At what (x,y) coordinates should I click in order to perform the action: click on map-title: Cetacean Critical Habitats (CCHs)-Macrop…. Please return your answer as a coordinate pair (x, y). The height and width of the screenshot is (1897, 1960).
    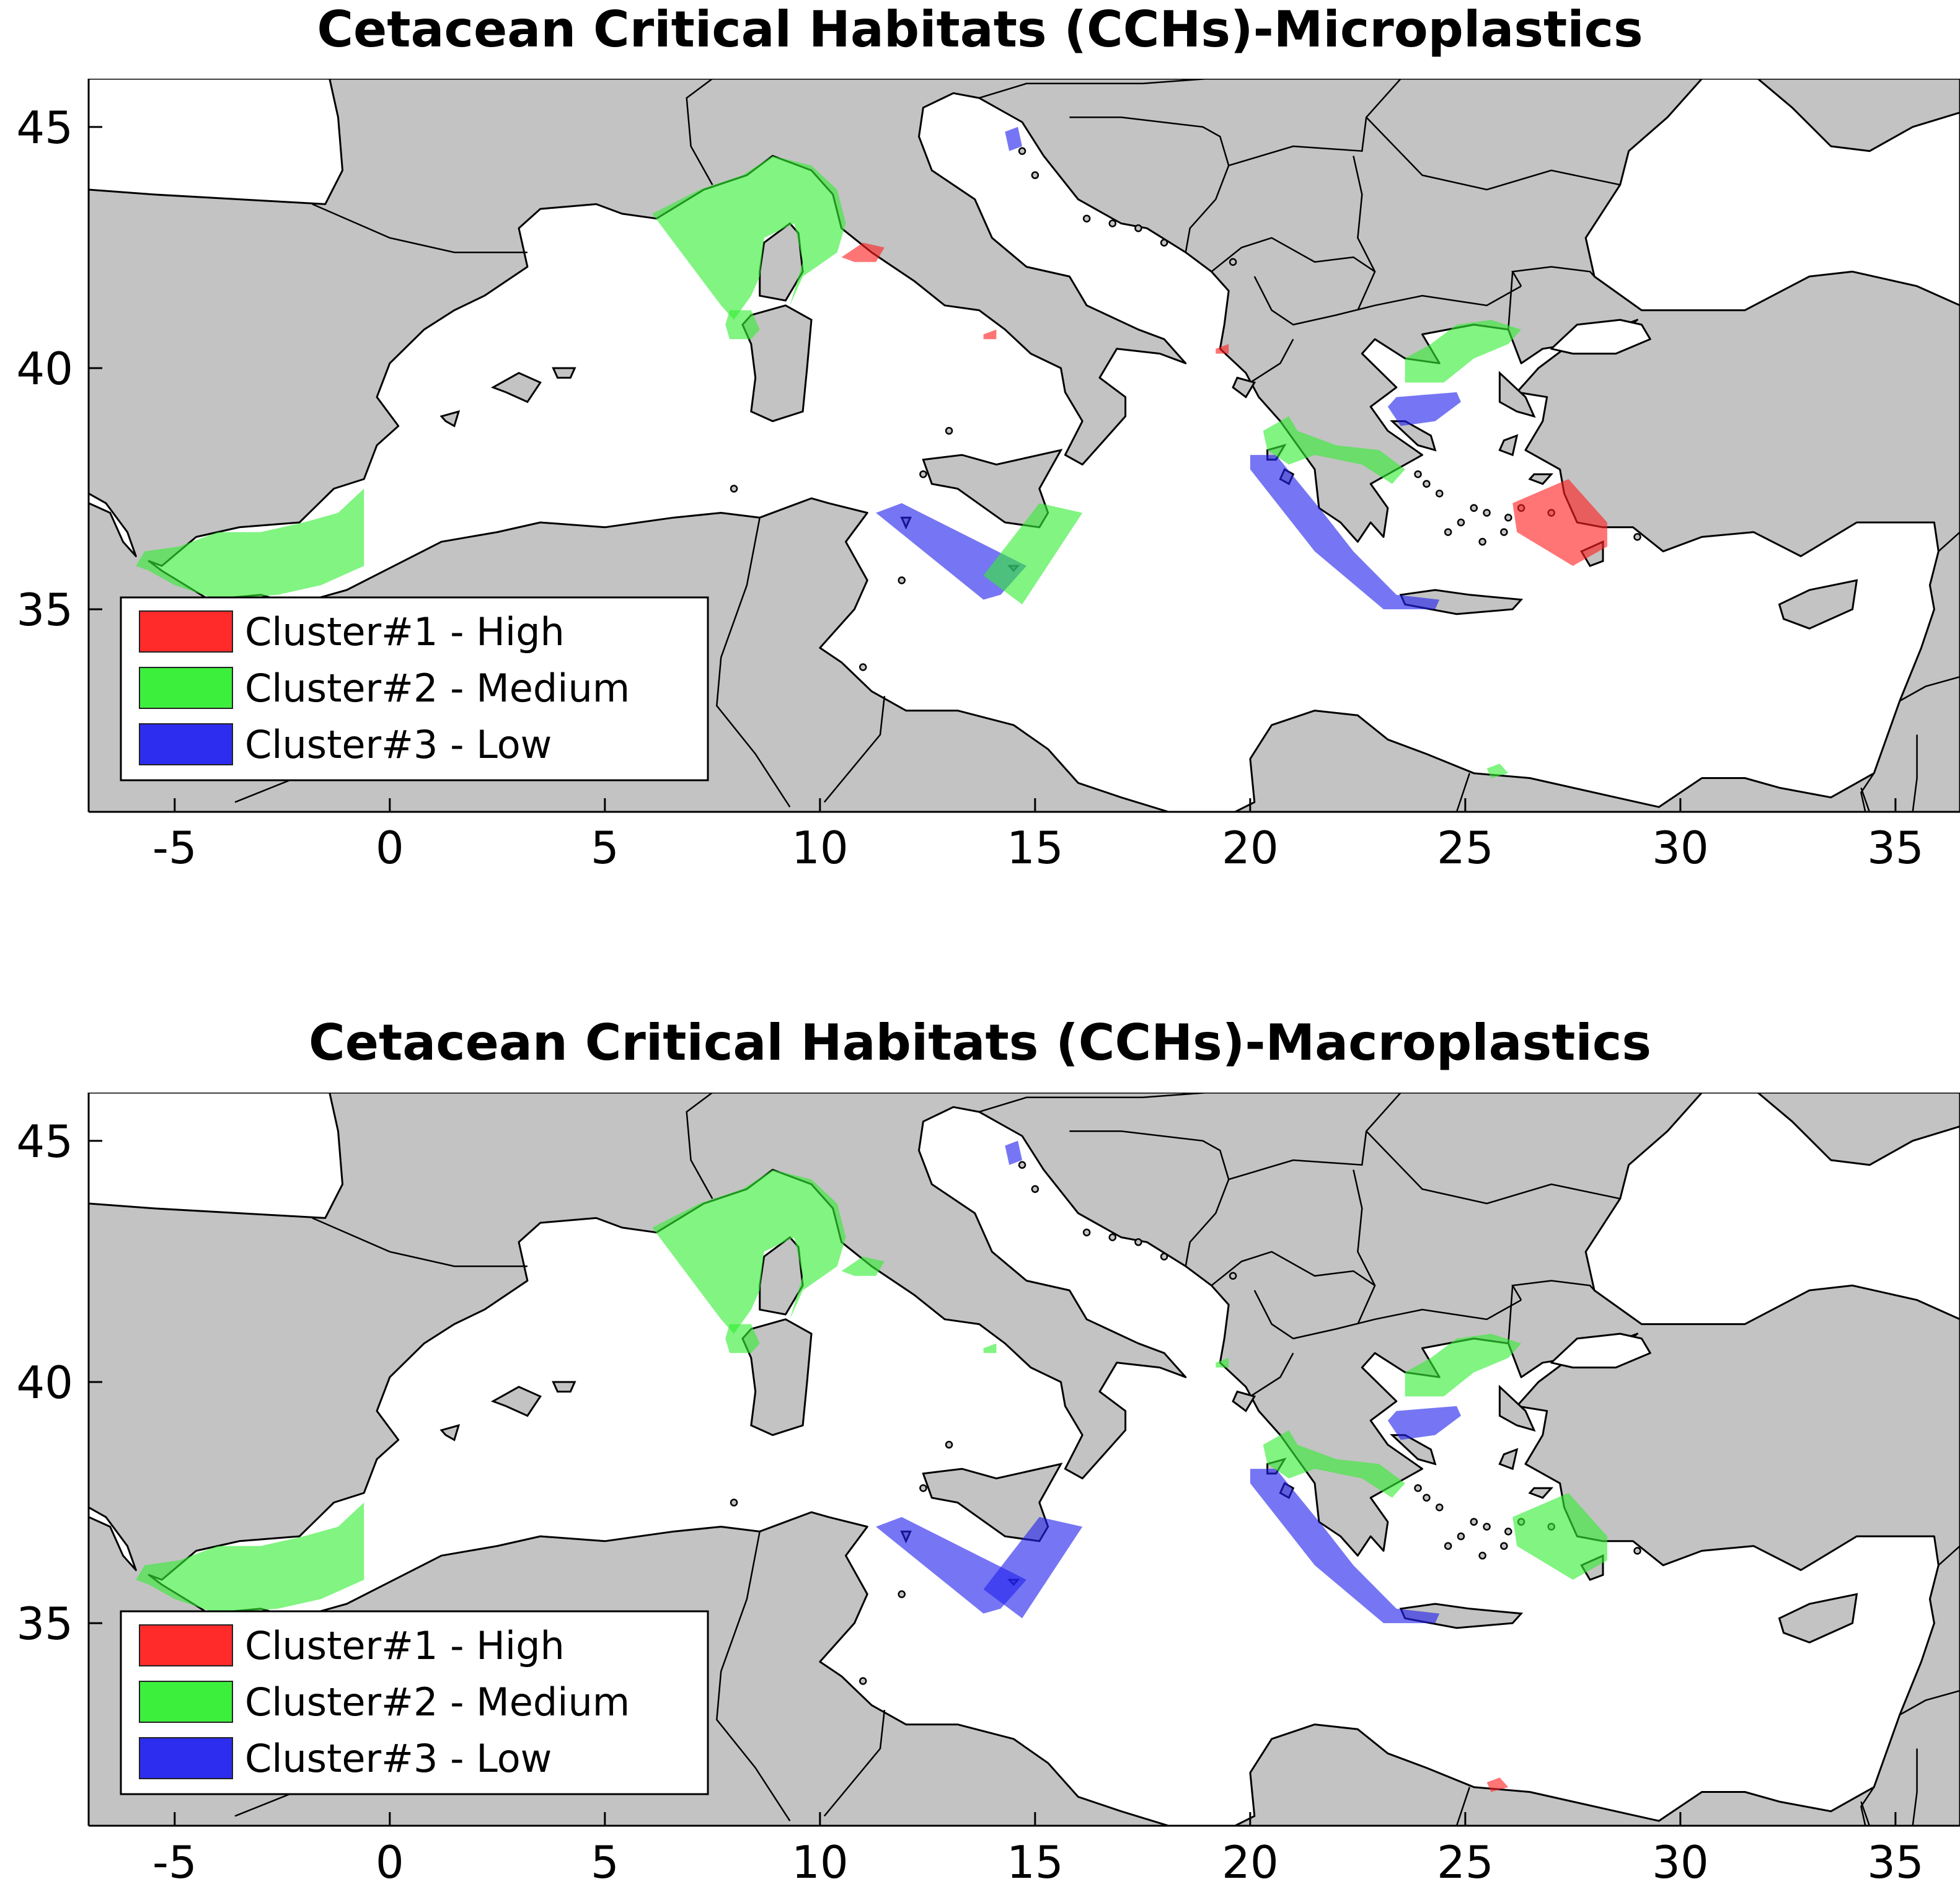
    Looking at the image, I should click on (980, 1043).